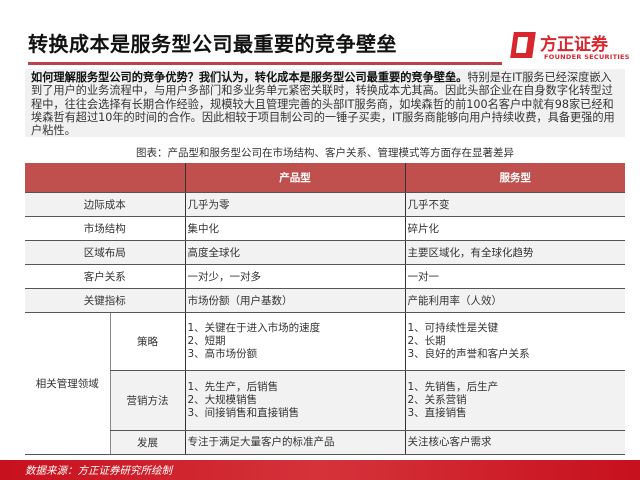 The image size is (640, 480). Describe the element at coordinates (212, 44) in the screenshot. I see `page-title: 转换成本是服务型公司最重要的竞争壁垒` at that location.